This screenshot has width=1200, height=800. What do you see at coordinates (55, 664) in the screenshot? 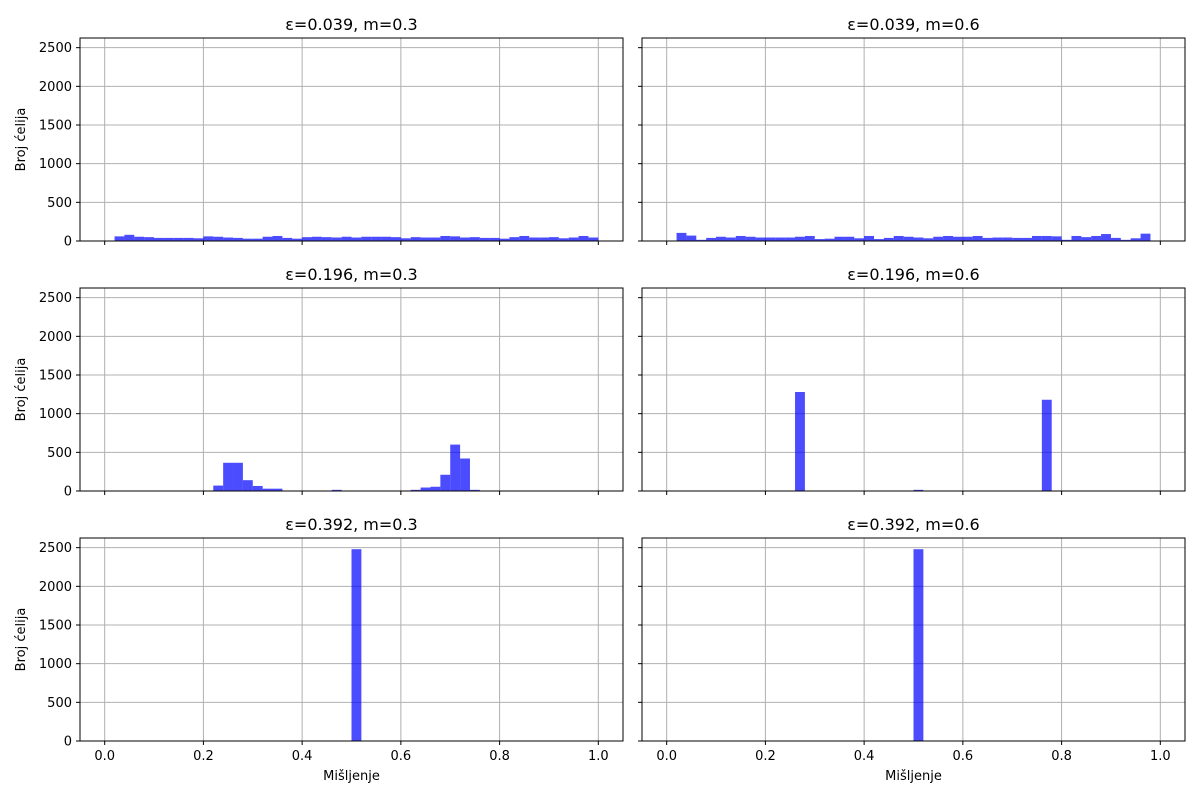
I see `y-tick-label: 1000` at bounding box center [55, 664].